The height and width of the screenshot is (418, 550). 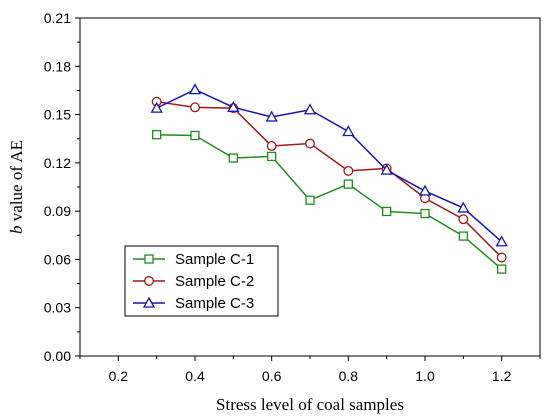 What do you see at coordinates (214, 259) in the screenshot?
I see `legend-label: Sample C-1` at bounding box center [214, 259].